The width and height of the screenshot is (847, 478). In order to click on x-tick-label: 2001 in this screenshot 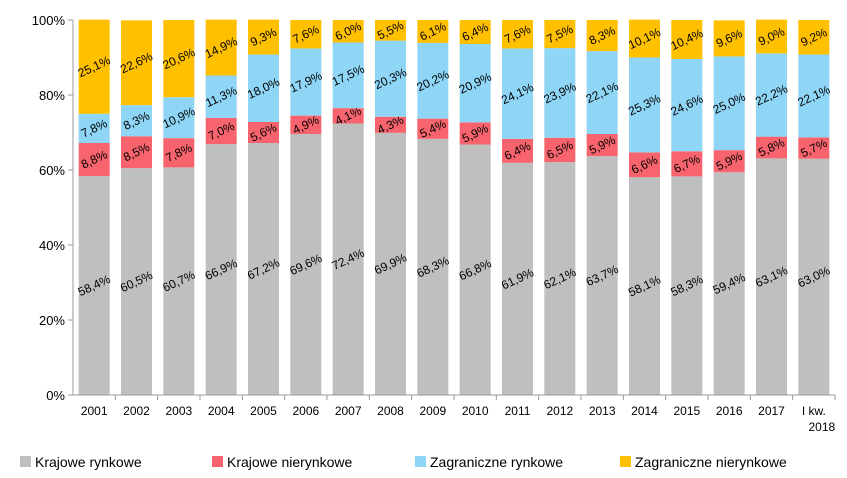, I will do `click(94, 411)`.